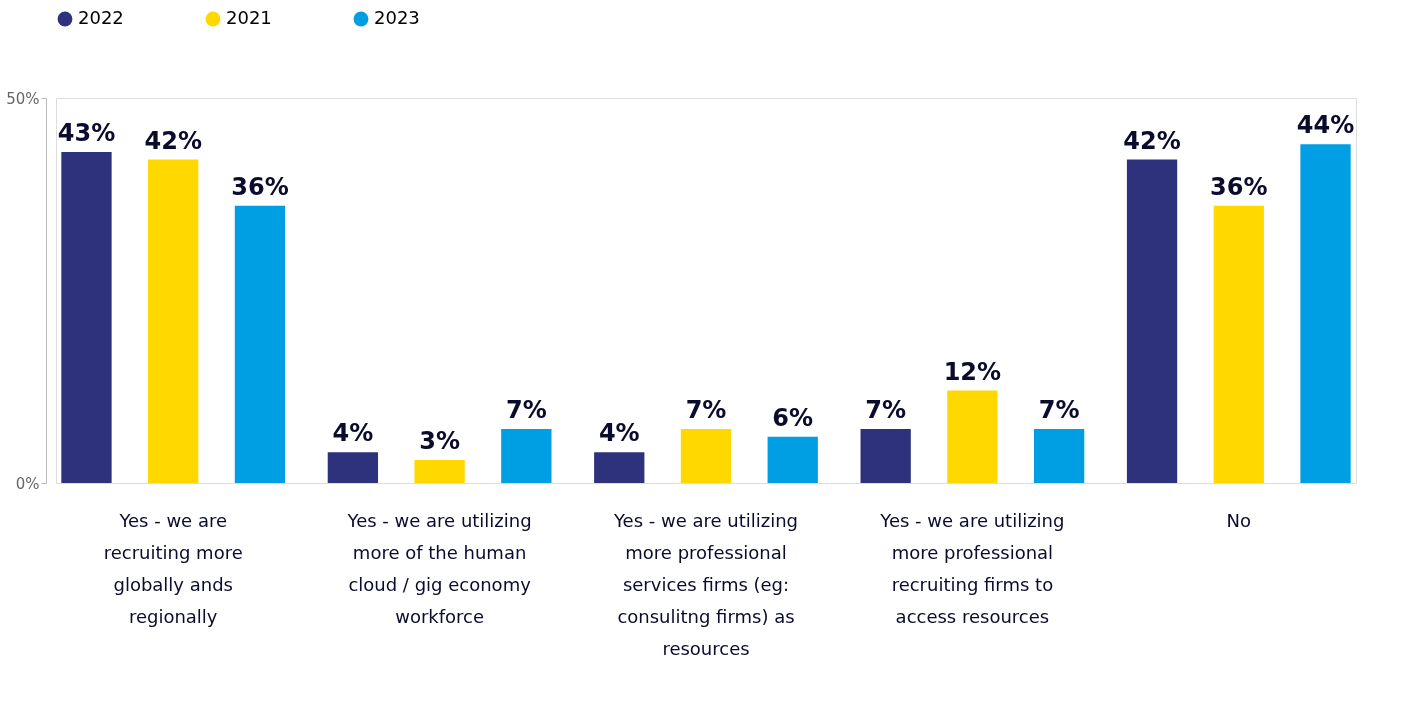 The height and width of the screenshot is (721, 1414). Describe the element at coordinates (439, 568) in the screenshot. I see `x-tick-label: Yes - we are utilizing more of the human cloud / gig economy workforce` at that location.